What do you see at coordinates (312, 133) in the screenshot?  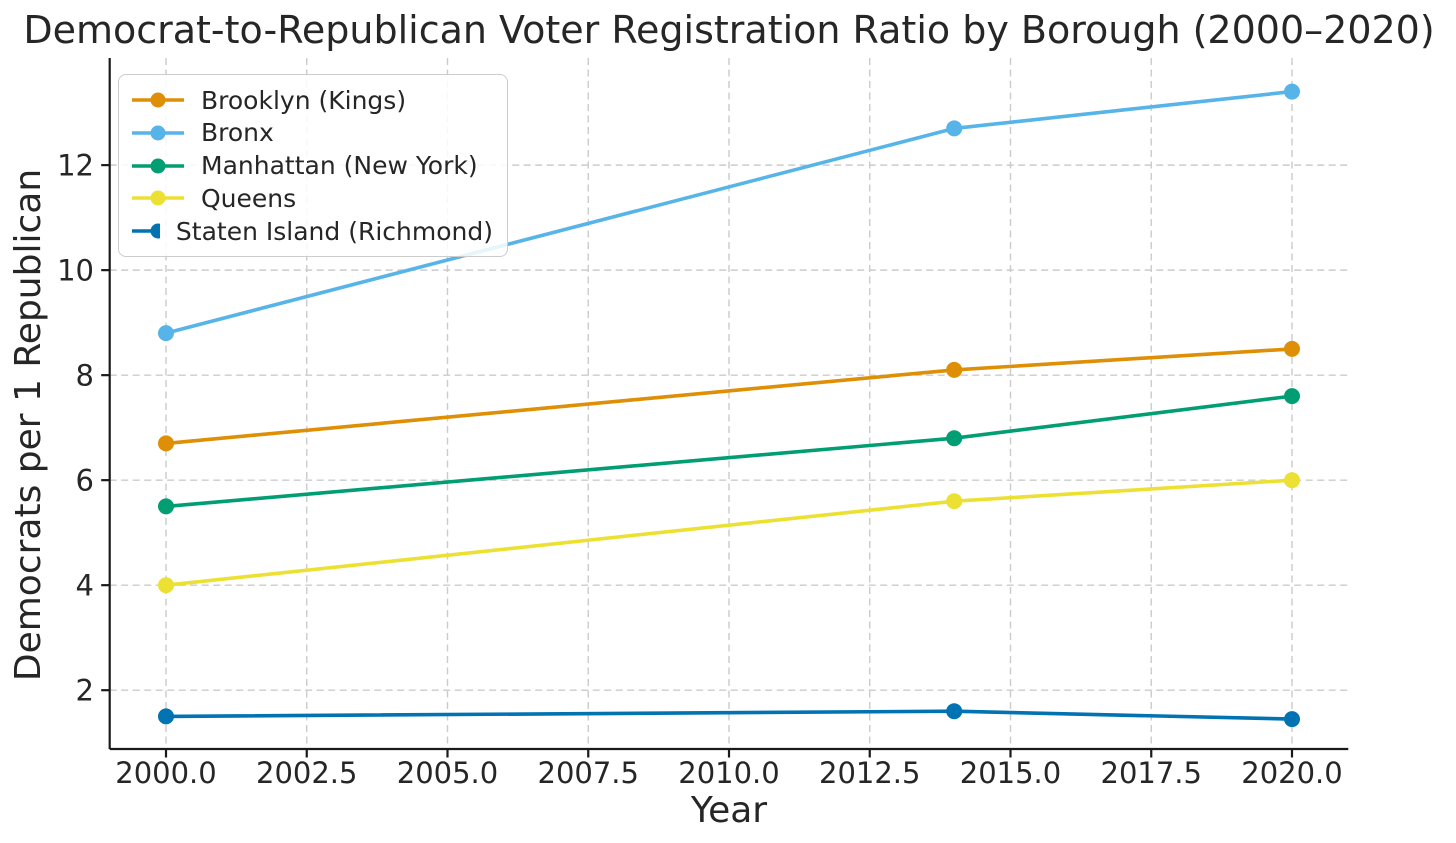 I see `legend-entry-bronx: Bronx` at bounding box center [312, 133].